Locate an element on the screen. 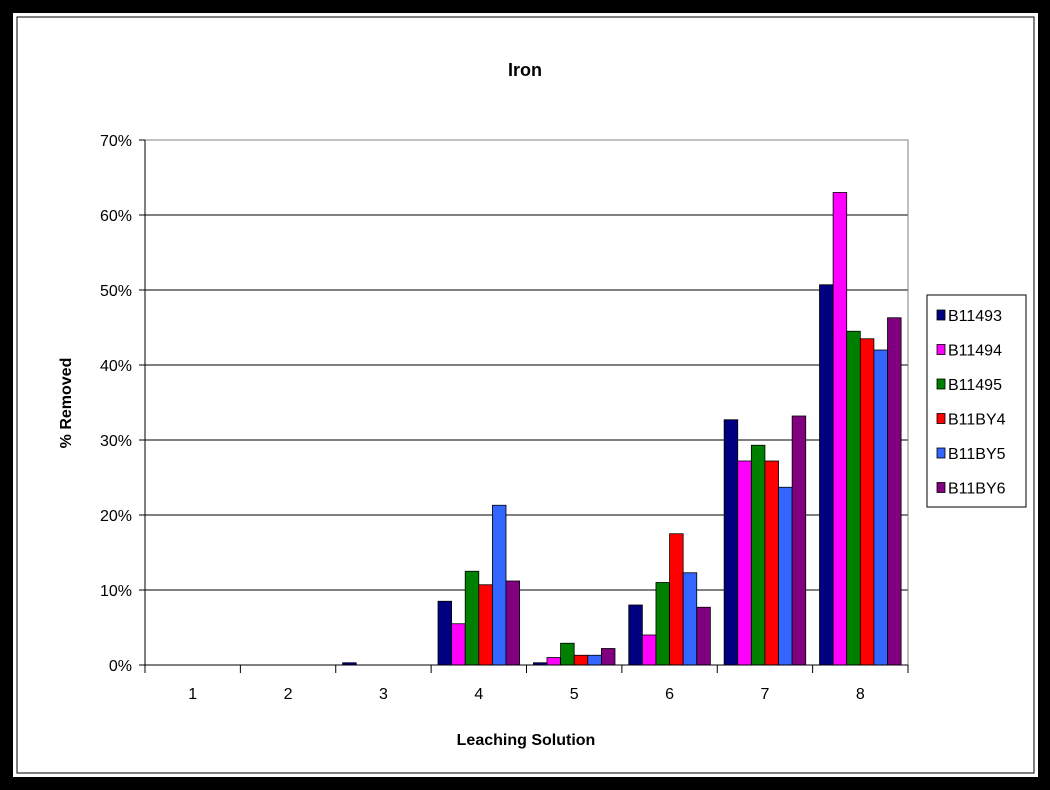  y-axis: 0% 10% 20% 30% 40% 50% 60% 70% is located at coordinates (123, 404).